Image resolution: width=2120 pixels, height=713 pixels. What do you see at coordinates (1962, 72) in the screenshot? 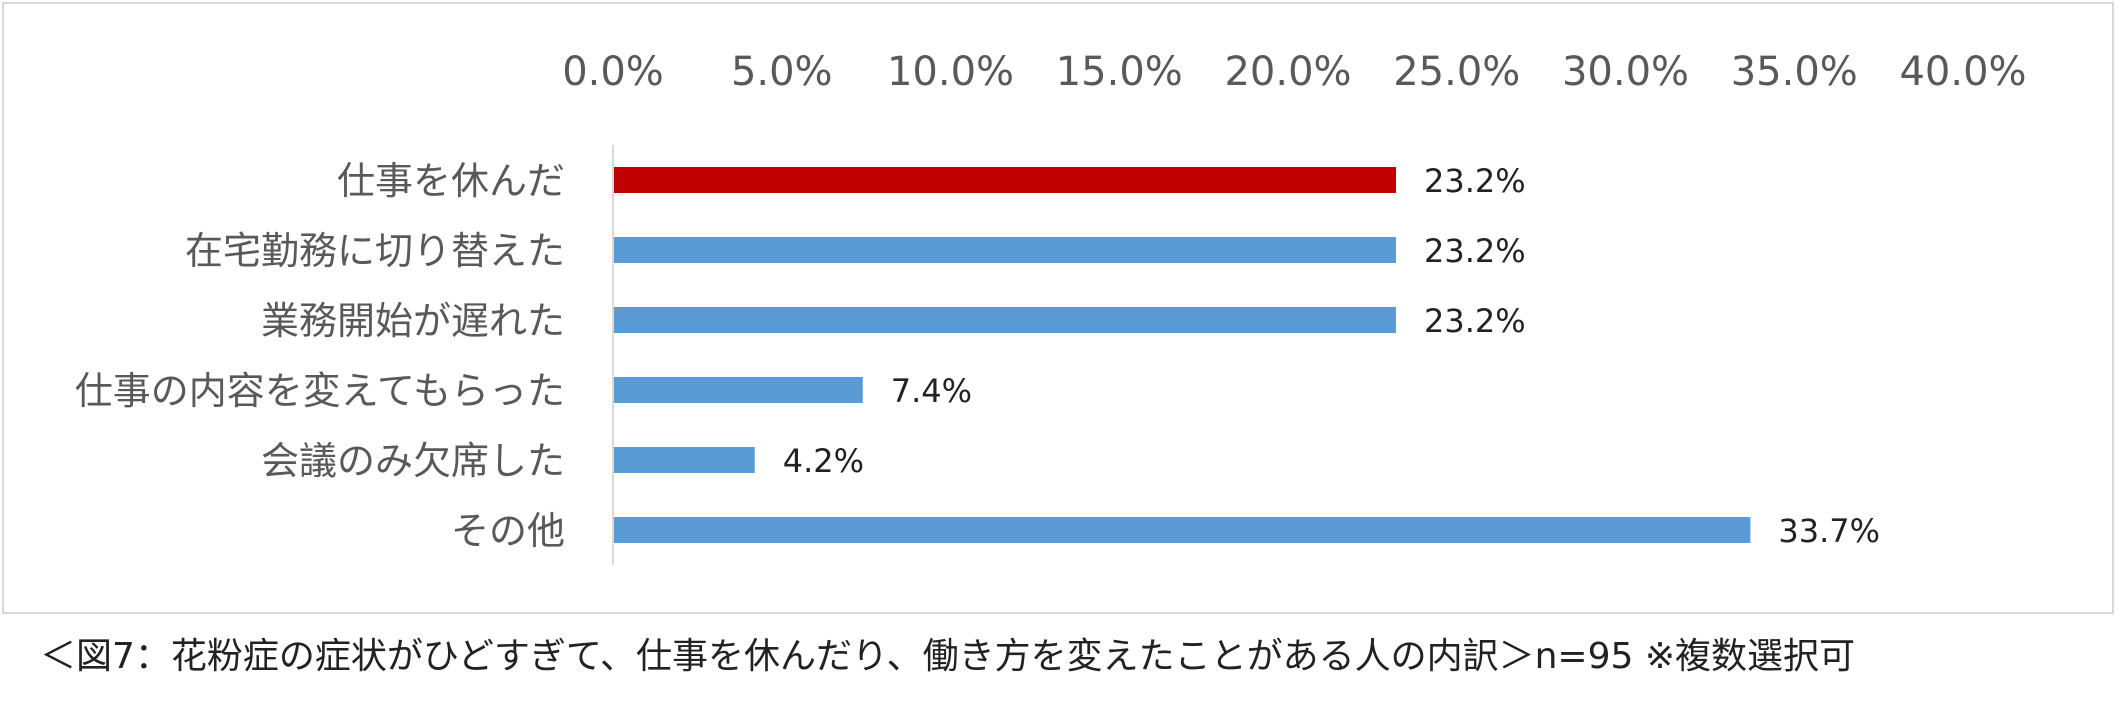
I see `x-tick-label: 40.0%` at bounding box center [1962, 72].